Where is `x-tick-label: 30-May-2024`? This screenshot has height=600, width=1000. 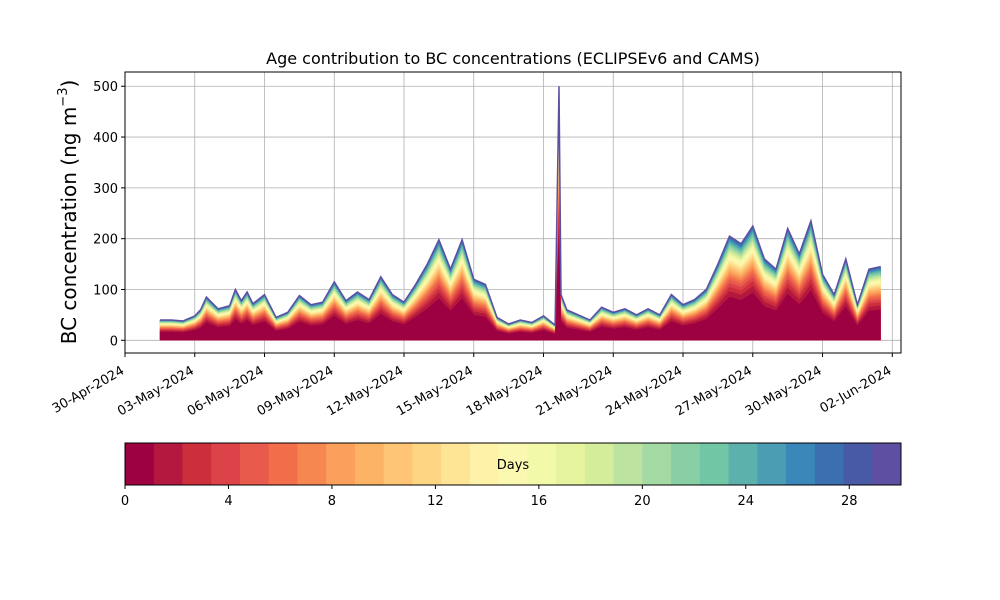
x-tick-label: 30-May-2024 is located at coordinates (784, 391).